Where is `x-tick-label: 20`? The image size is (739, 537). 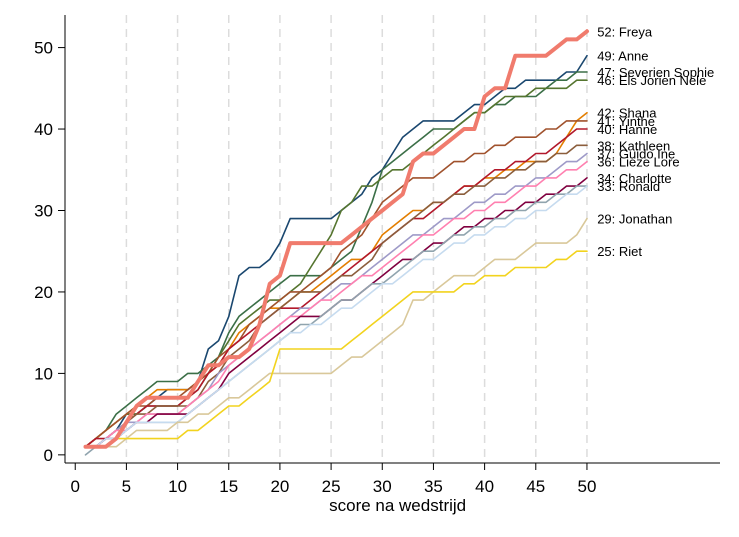 x-tick-label: 20 is located at coordinates (279, 486).